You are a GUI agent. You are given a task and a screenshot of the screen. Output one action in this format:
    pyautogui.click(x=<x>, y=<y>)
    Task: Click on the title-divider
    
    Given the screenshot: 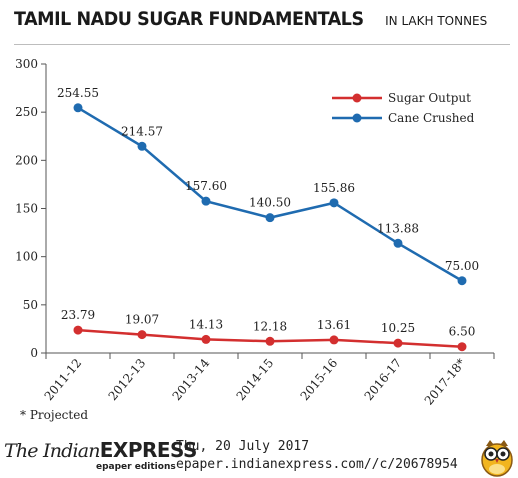 What is the action you would take?
    pyautogui.click(x=262, y=44)
    